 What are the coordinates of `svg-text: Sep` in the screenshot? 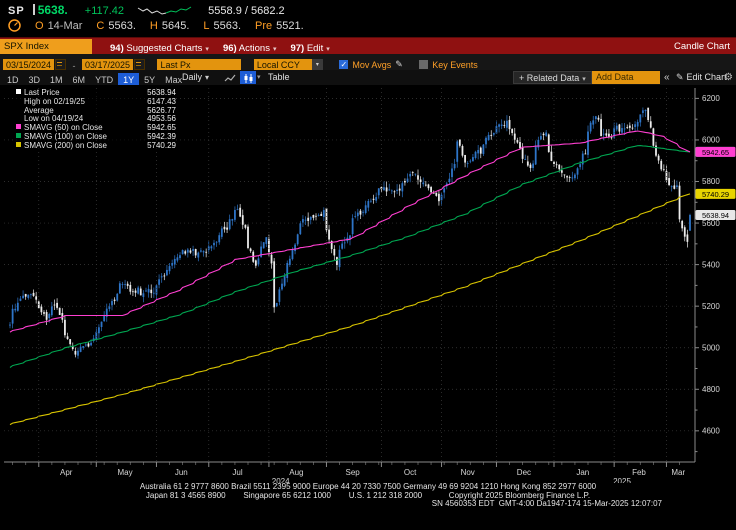 It's located at (352, 472).